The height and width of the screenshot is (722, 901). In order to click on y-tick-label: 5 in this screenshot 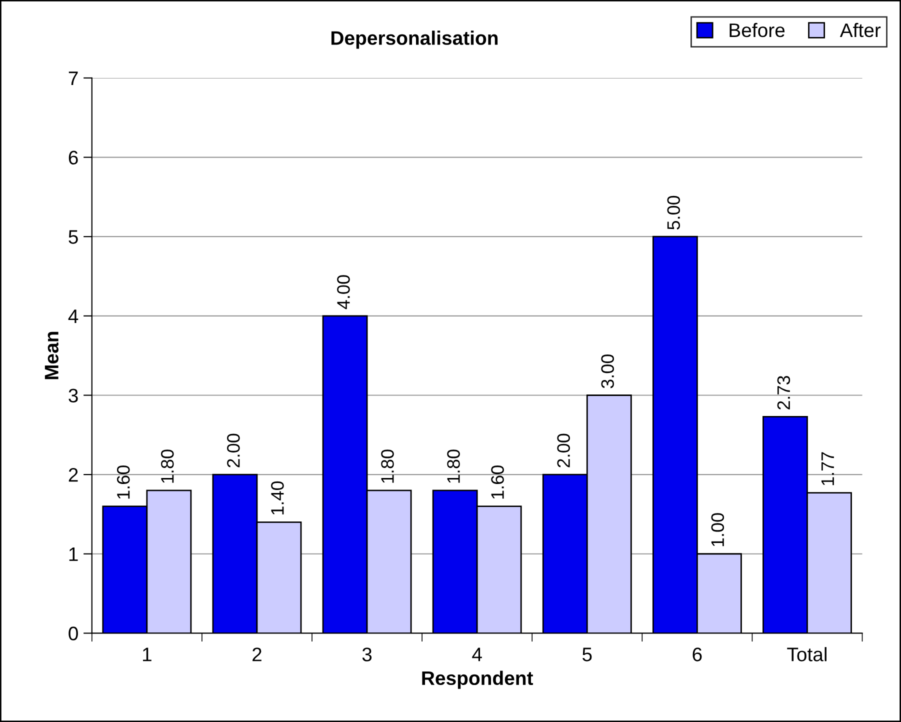, I will do `click(73, 237)`.